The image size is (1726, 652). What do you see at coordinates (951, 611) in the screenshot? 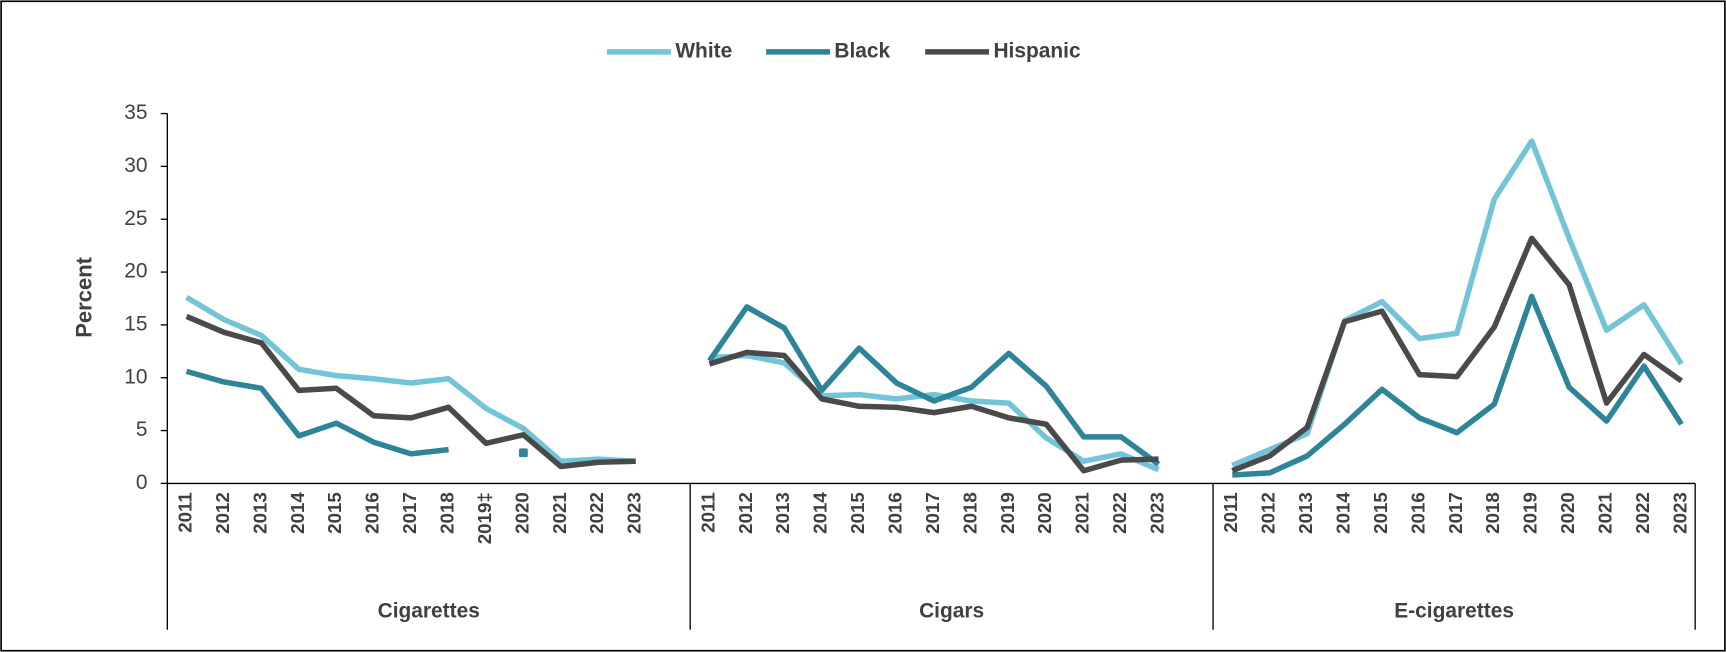
I see `group-label: Cigars` at bounding box center [951, 611].